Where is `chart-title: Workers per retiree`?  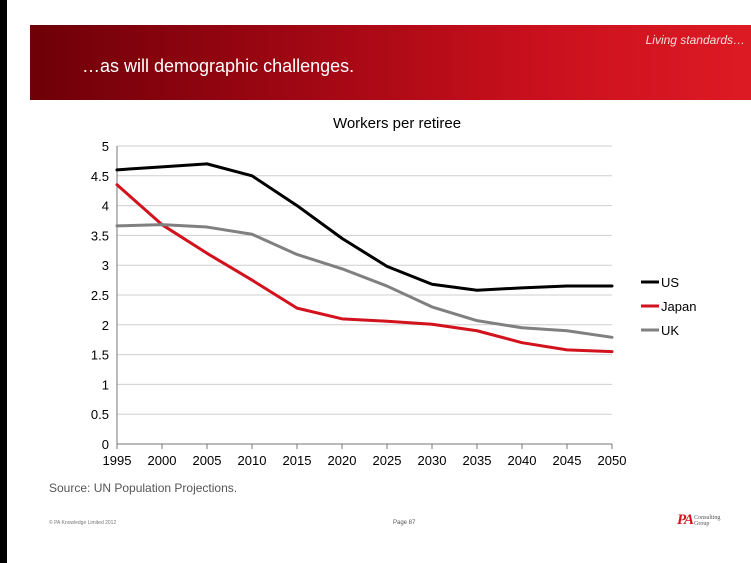
chart-title: Workers per retiree is located at coordinates (397, 123).